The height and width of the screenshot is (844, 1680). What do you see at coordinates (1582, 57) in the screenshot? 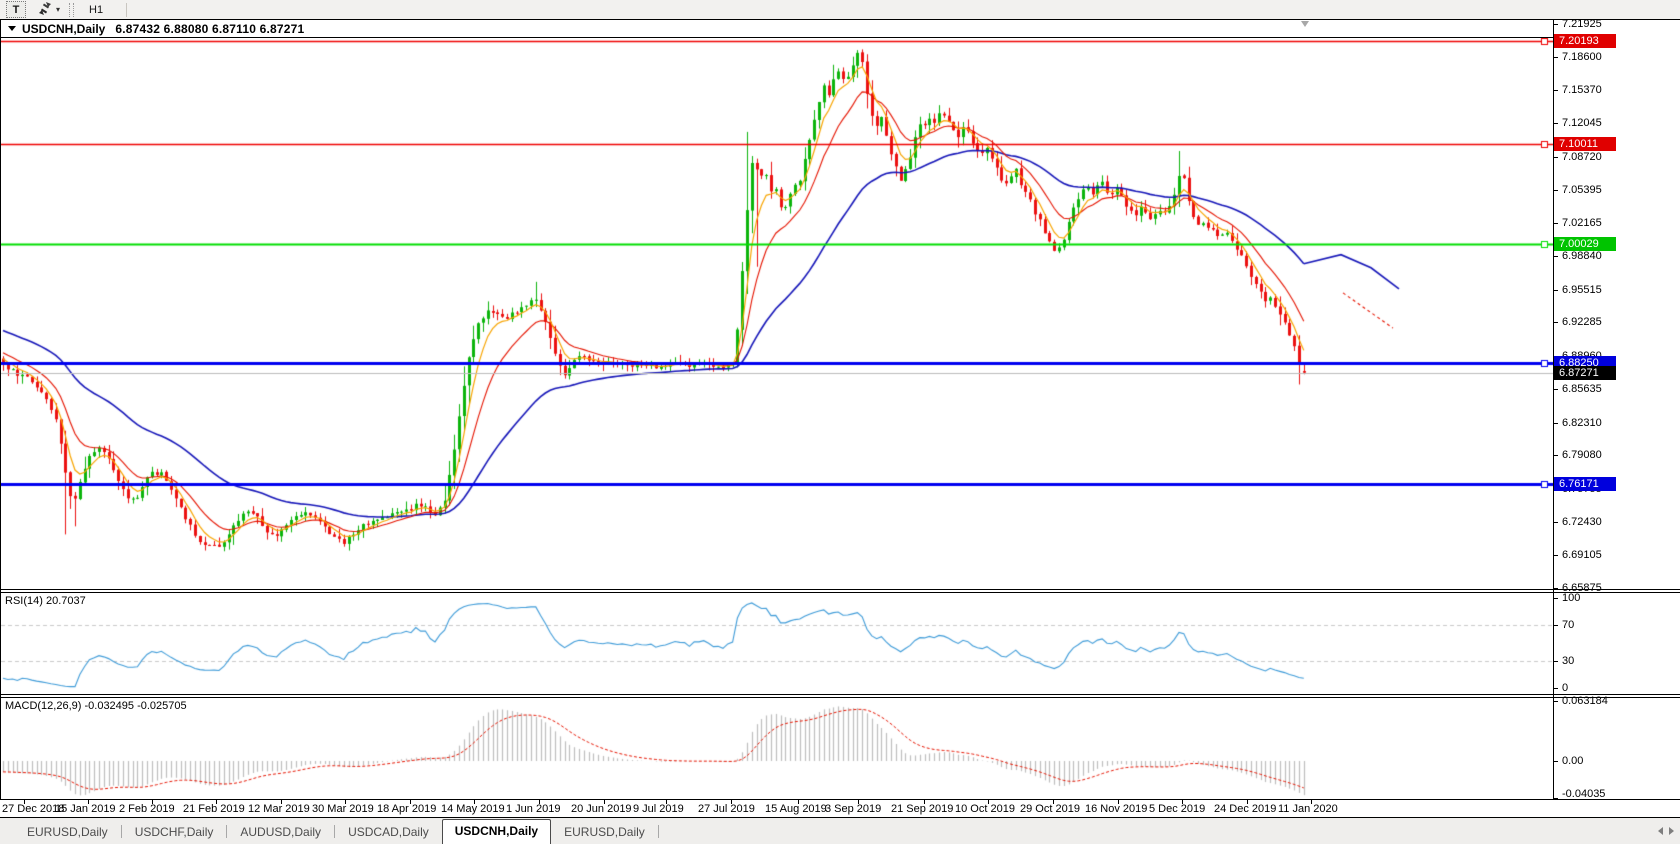
I see `price-tick-label: 7.18600` at bounding box center [1582, 57].